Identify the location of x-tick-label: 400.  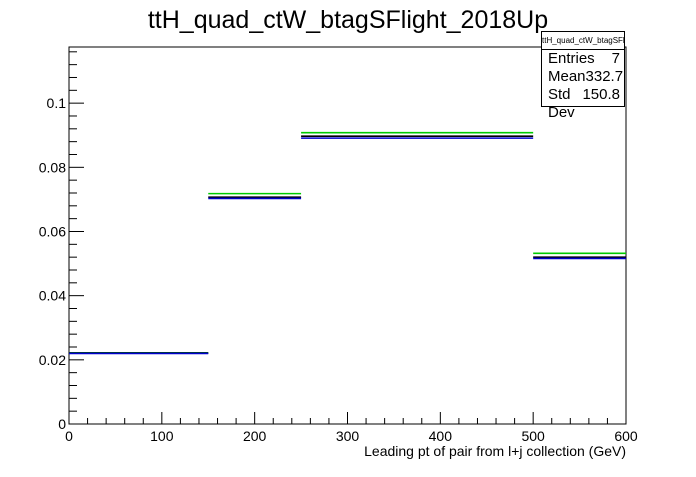
(441, 436).